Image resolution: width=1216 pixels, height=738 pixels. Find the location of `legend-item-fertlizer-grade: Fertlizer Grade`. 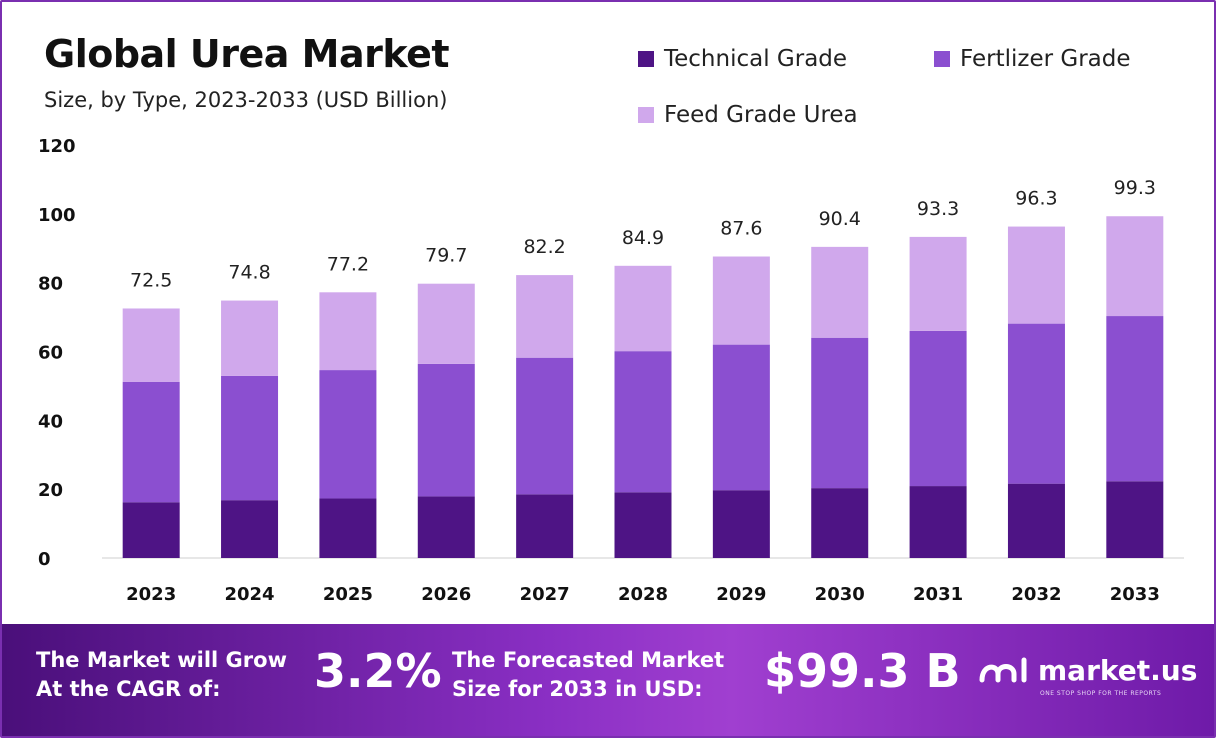

legend-item-fertlizer-grade: Fertlizer Grade is located at coordinates (1032, 59).